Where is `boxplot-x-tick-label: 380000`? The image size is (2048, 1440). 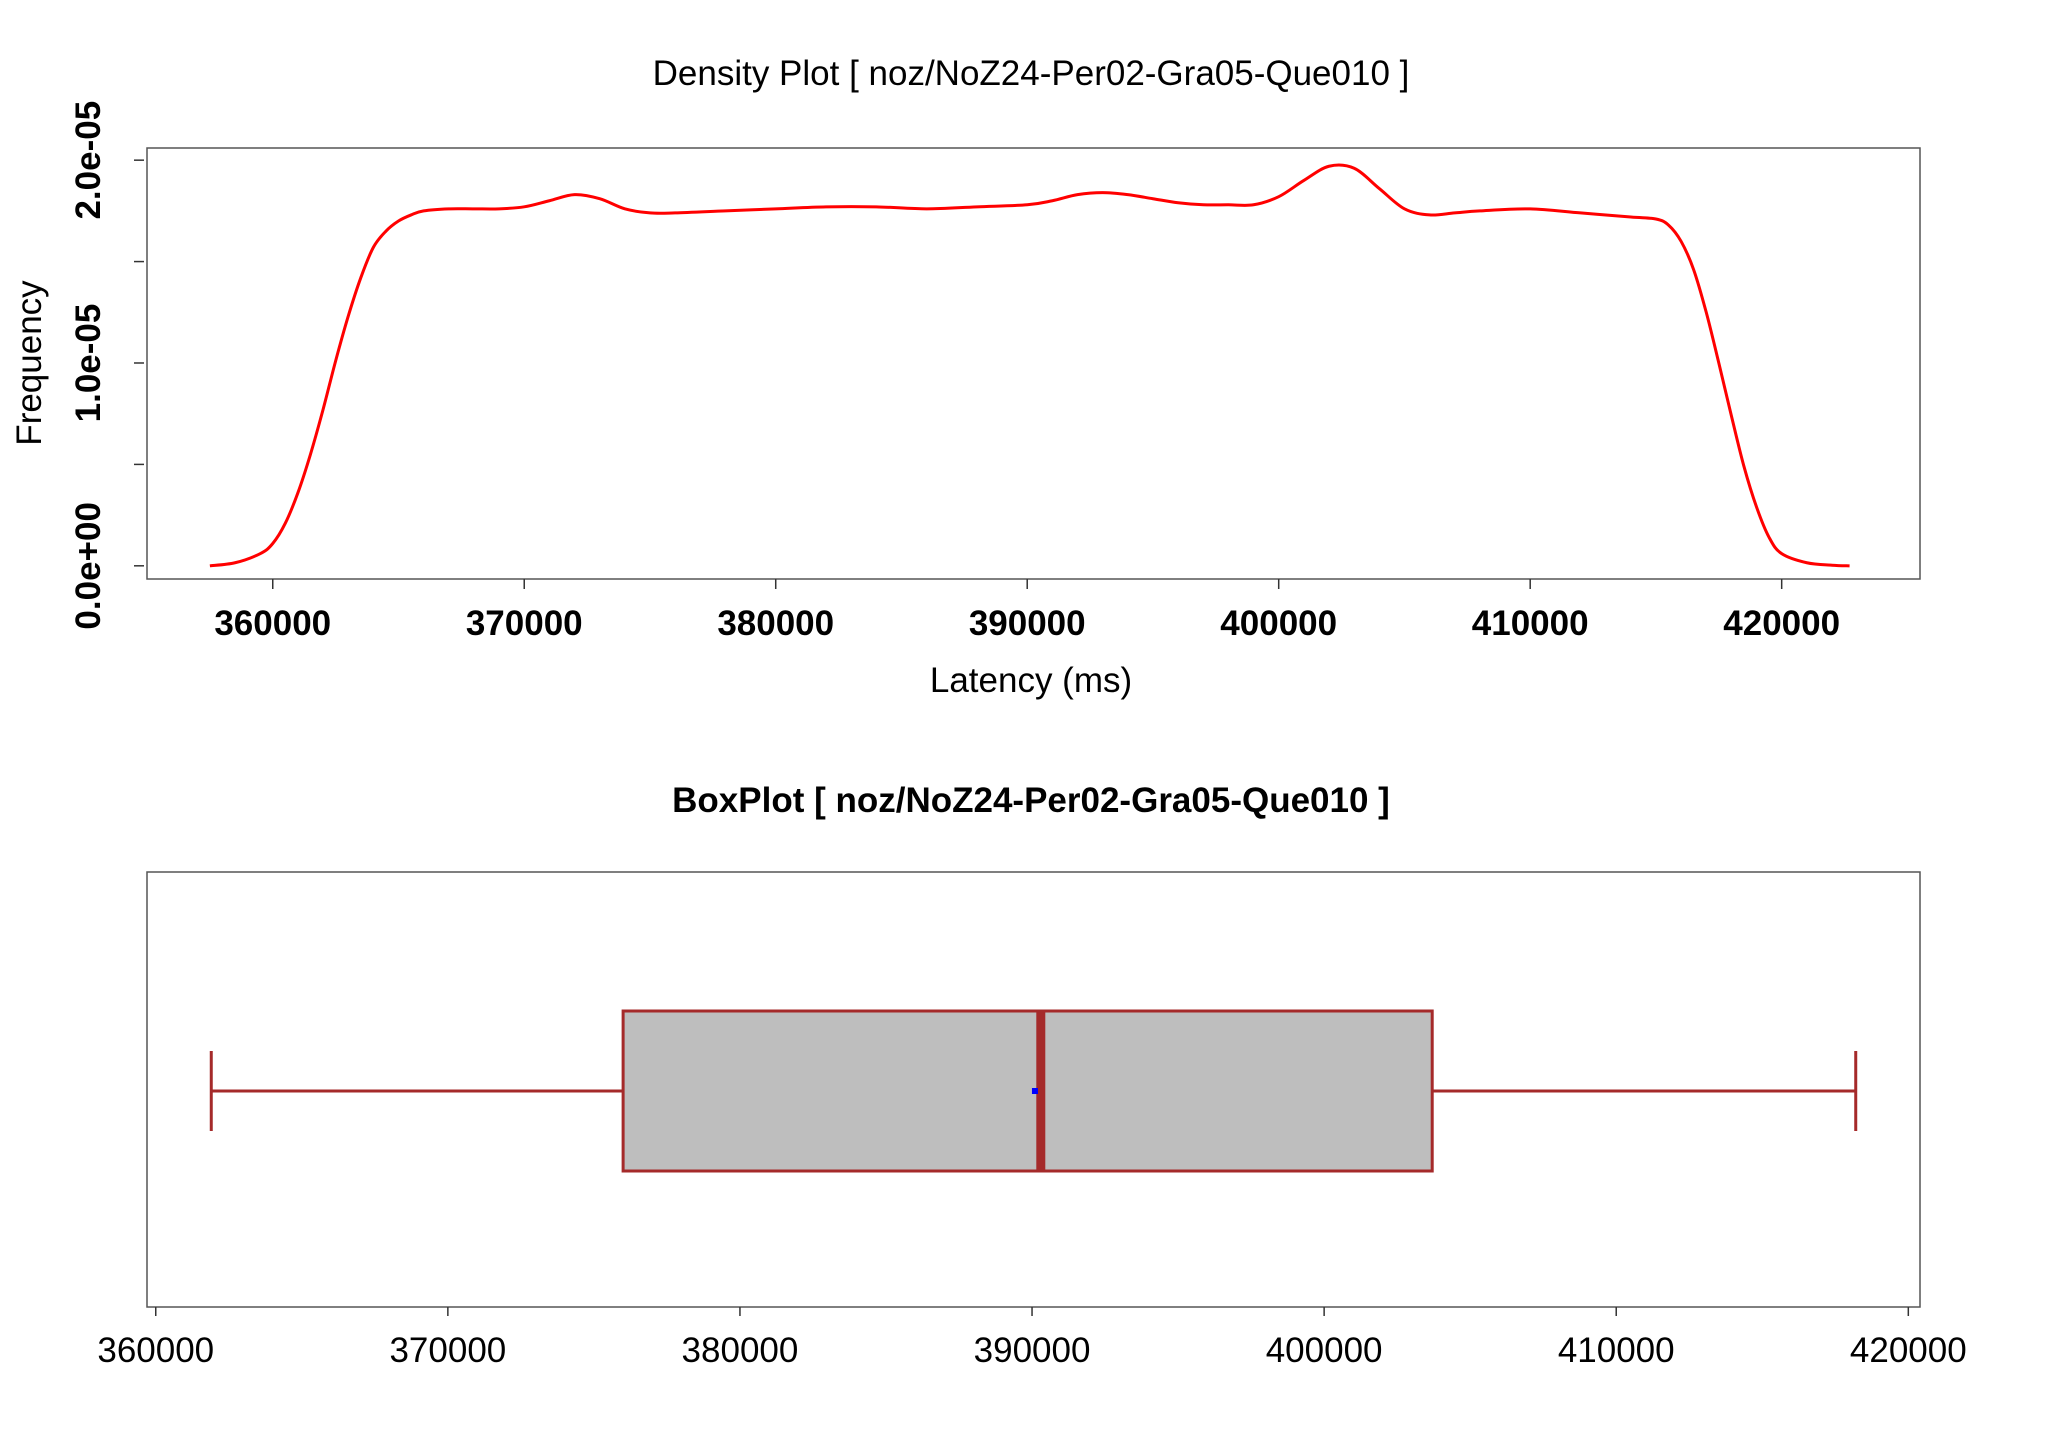 boxplot-x-tick-label: 380000 is located at coordinates (740, 1350).